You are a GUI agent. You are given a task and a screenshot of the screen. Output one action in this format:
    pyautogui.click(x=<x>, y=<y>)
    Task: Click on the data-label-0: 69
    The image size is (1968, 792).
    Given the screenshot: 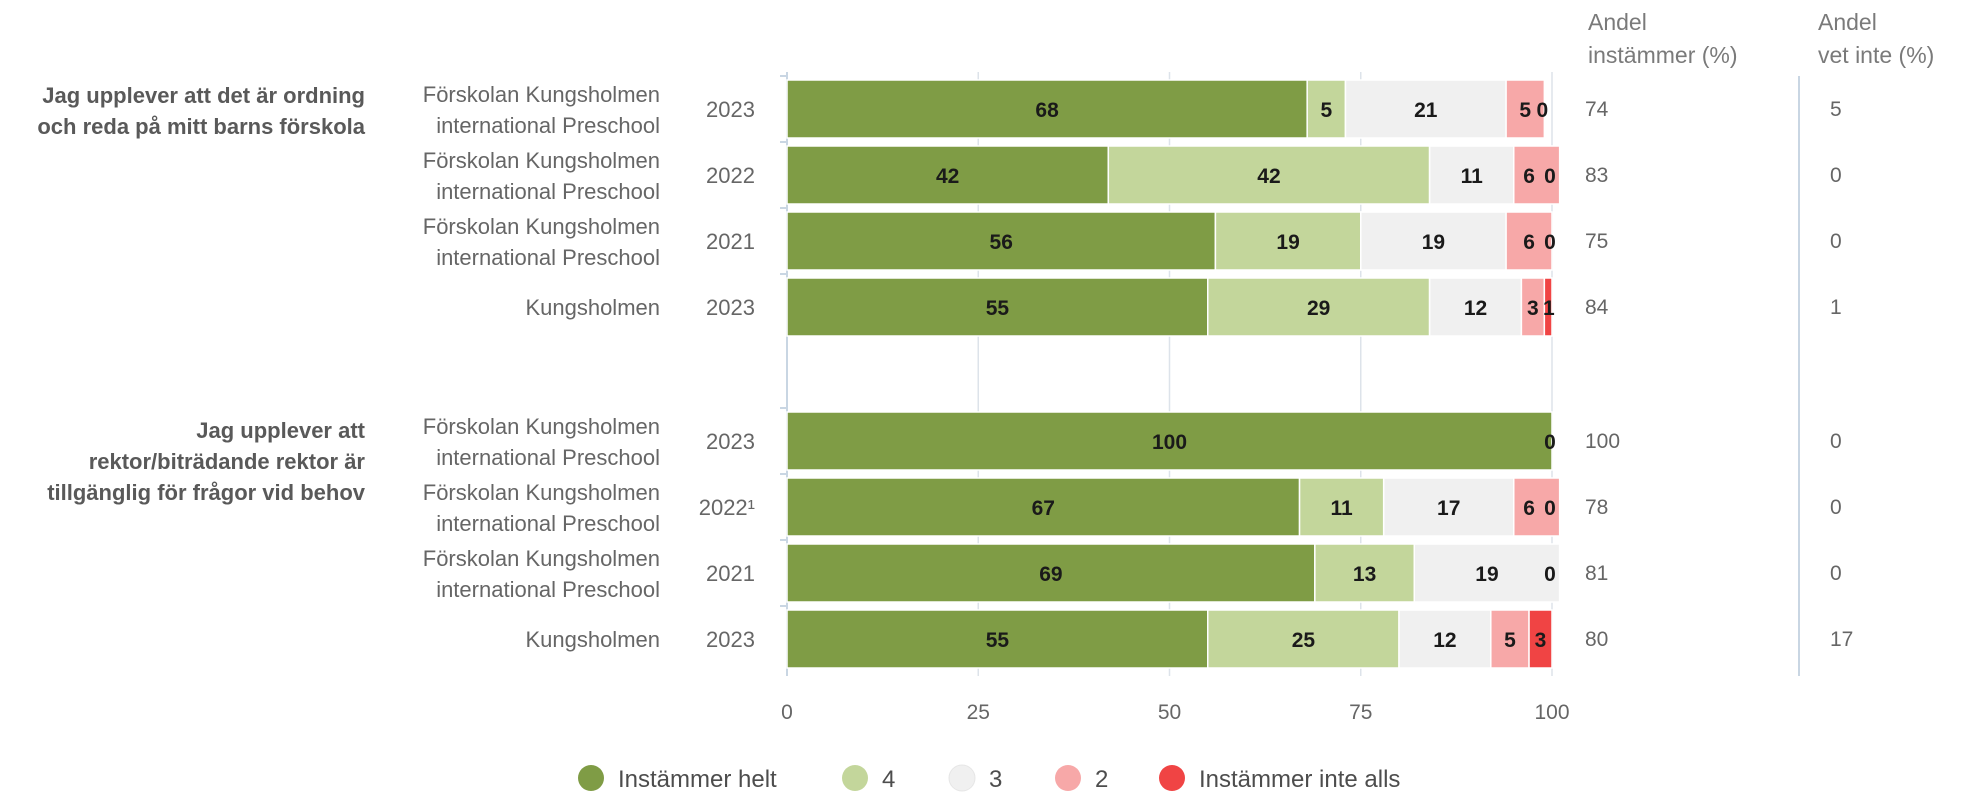 What is the action you would take?
    pyautogui.click(x=1050, y=574)
    